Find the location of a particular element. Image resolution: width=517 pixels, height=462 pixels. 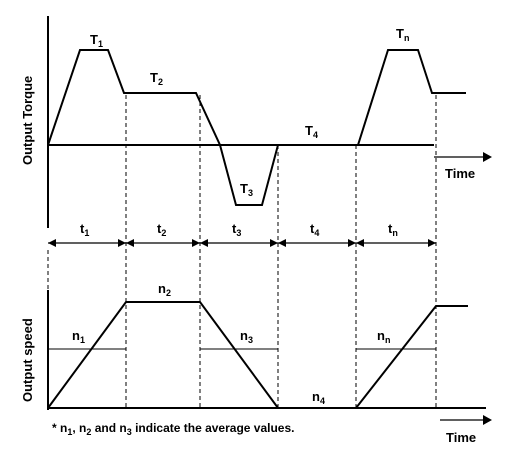

interval-arrowheads is located at coordinates (242, 243).